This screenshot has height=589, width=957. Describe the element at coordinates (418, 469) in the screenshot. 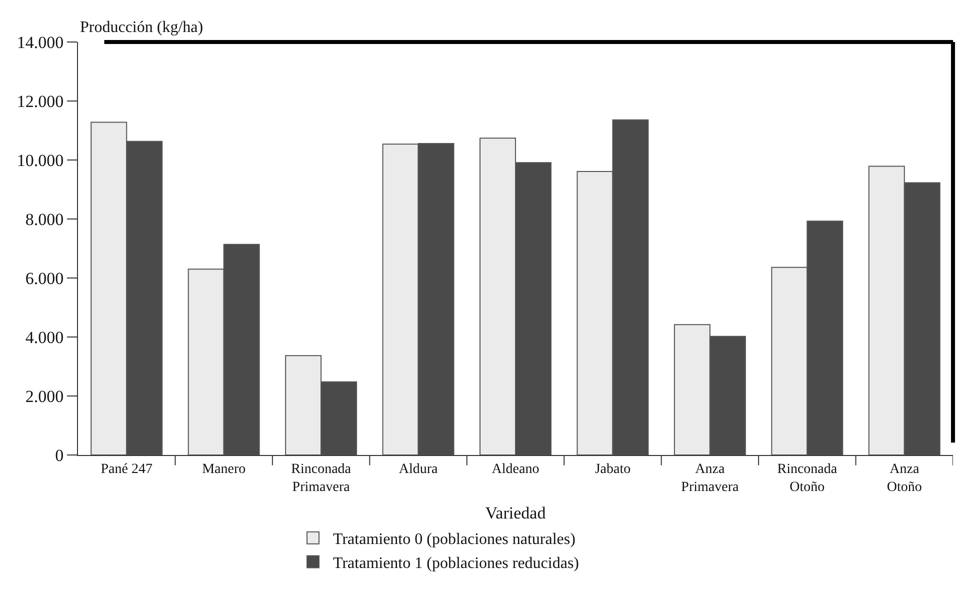

I see `x-tick-label: Aldura` at that location.